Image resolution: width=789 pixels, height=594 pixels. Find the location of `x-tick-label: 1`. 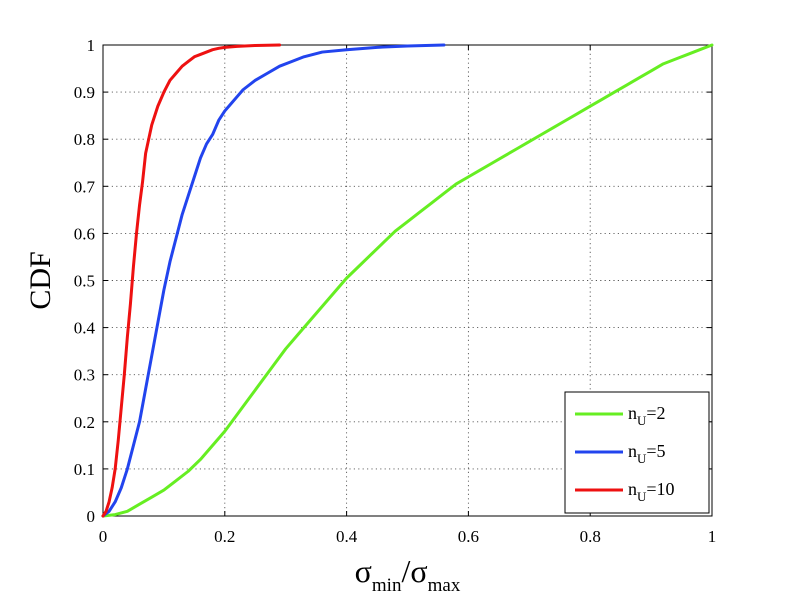

x-tick-label: 1 is located at coordinates (712, 536).